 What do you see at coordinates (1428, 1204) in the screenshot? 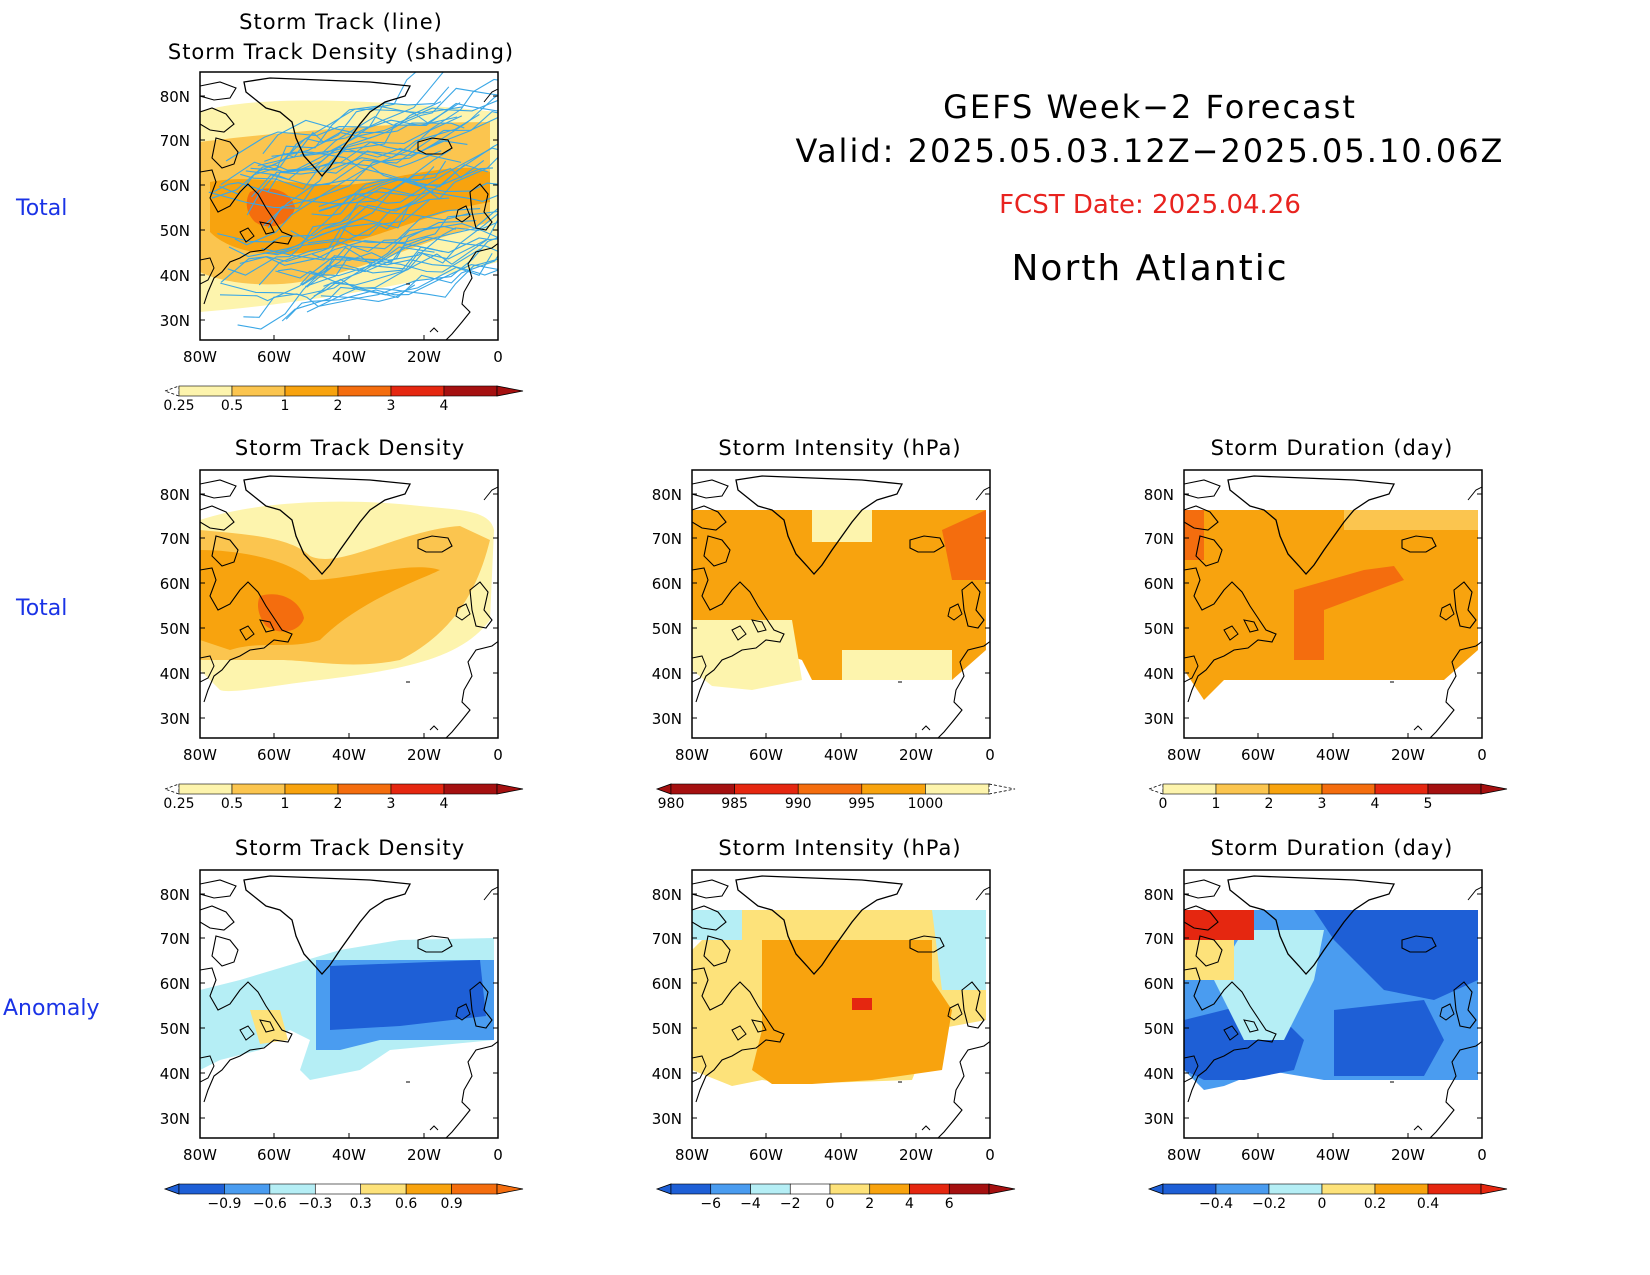
I see `colorbar-label: 0.4` at bounding box center [1428, 1204].